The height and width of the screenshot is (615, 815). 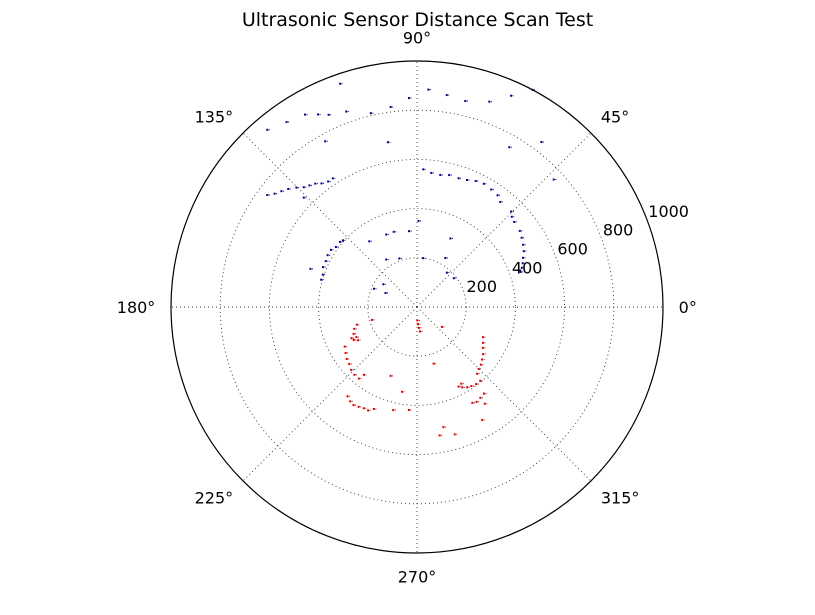 I want to click on r-tick-label: 200, so click(x=481, y=286).